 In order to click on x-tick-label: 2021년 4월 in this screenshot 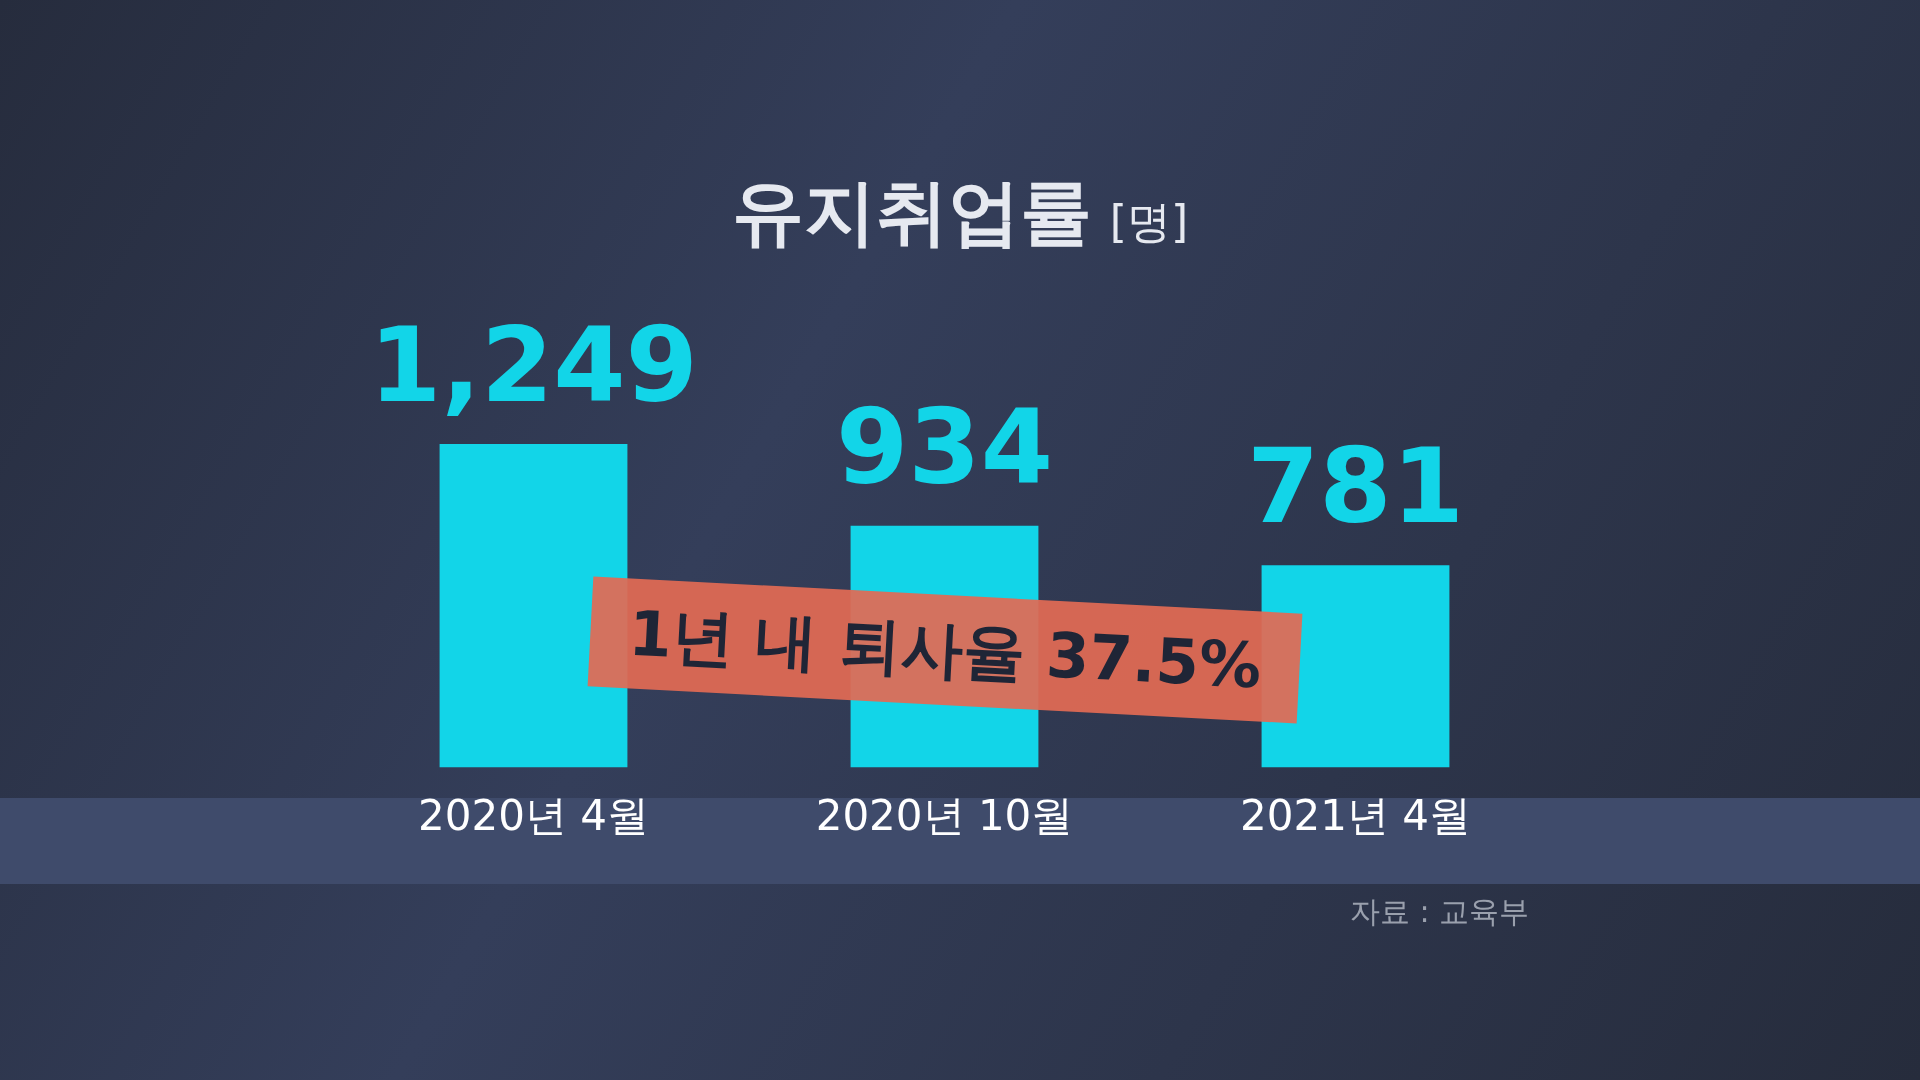, I will do `click(1355, 815)`.